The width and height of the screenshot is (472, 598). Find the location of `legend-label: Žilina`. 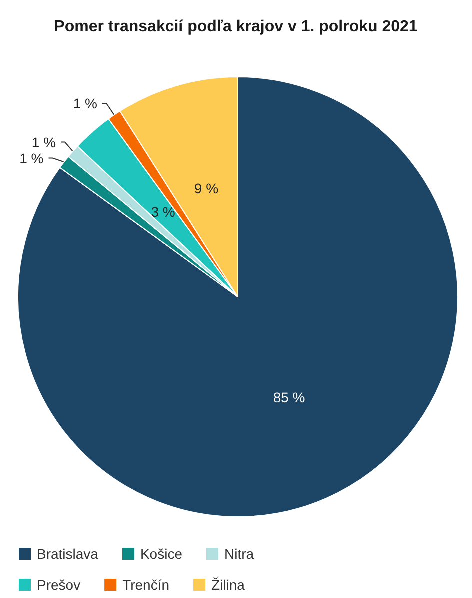

legend-label: Žilina is located at coordinates (229, 585).